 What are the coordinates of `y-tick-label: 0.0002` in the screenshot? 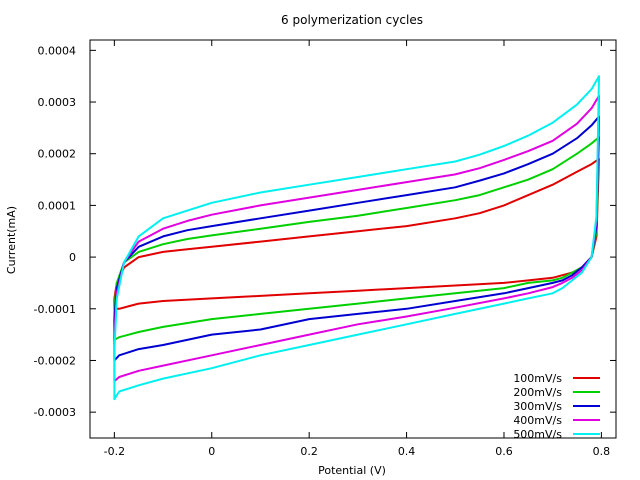 It's located at (57, 154).